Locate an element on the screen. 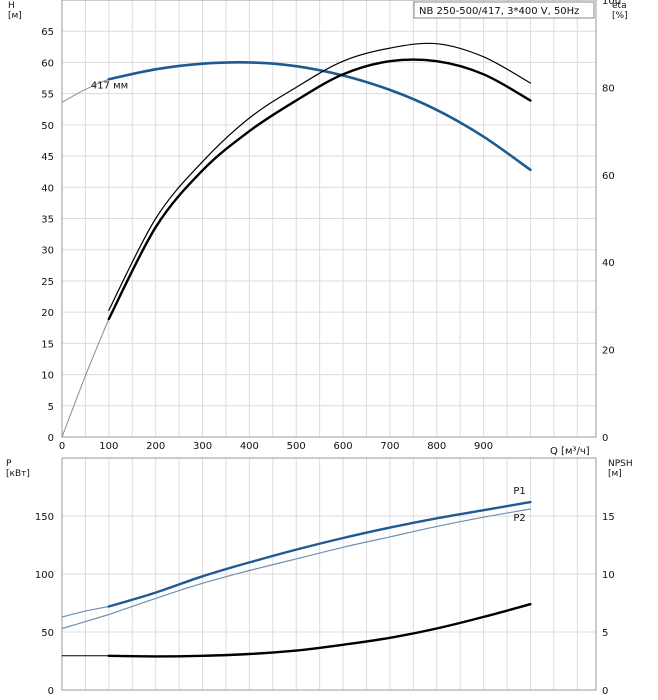 The height and width of the screenshot is (700, 658). y-left-tick-label: 55 is located at coordinates (47, 95).